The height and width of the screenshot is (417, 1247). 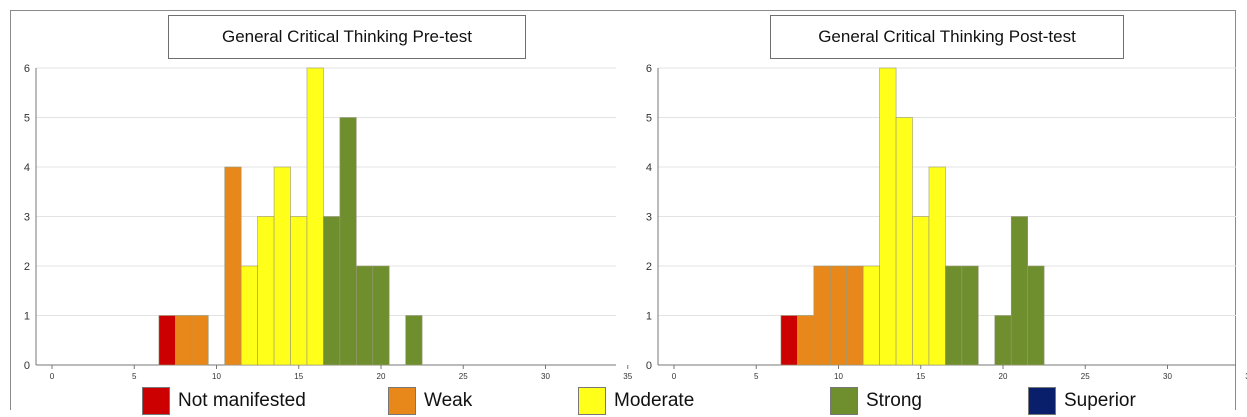 What do you see at coordinates (402, 401) in the screenshot?
I see `legend-swatch-weak` at bounding box center [402, 401].